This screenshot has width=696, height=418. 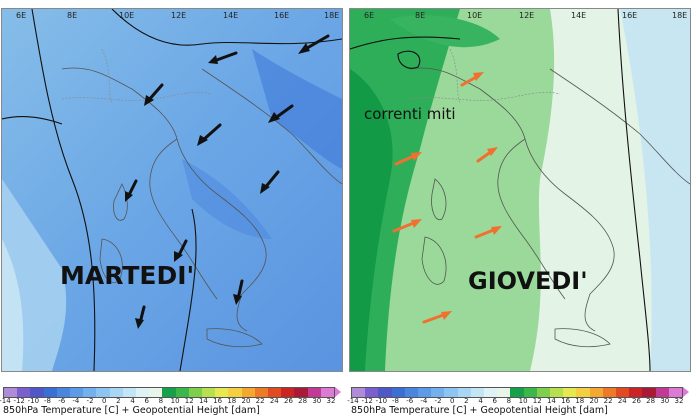 I want to click on colorbar-tick-label: 20, so click(x=246, y=401).